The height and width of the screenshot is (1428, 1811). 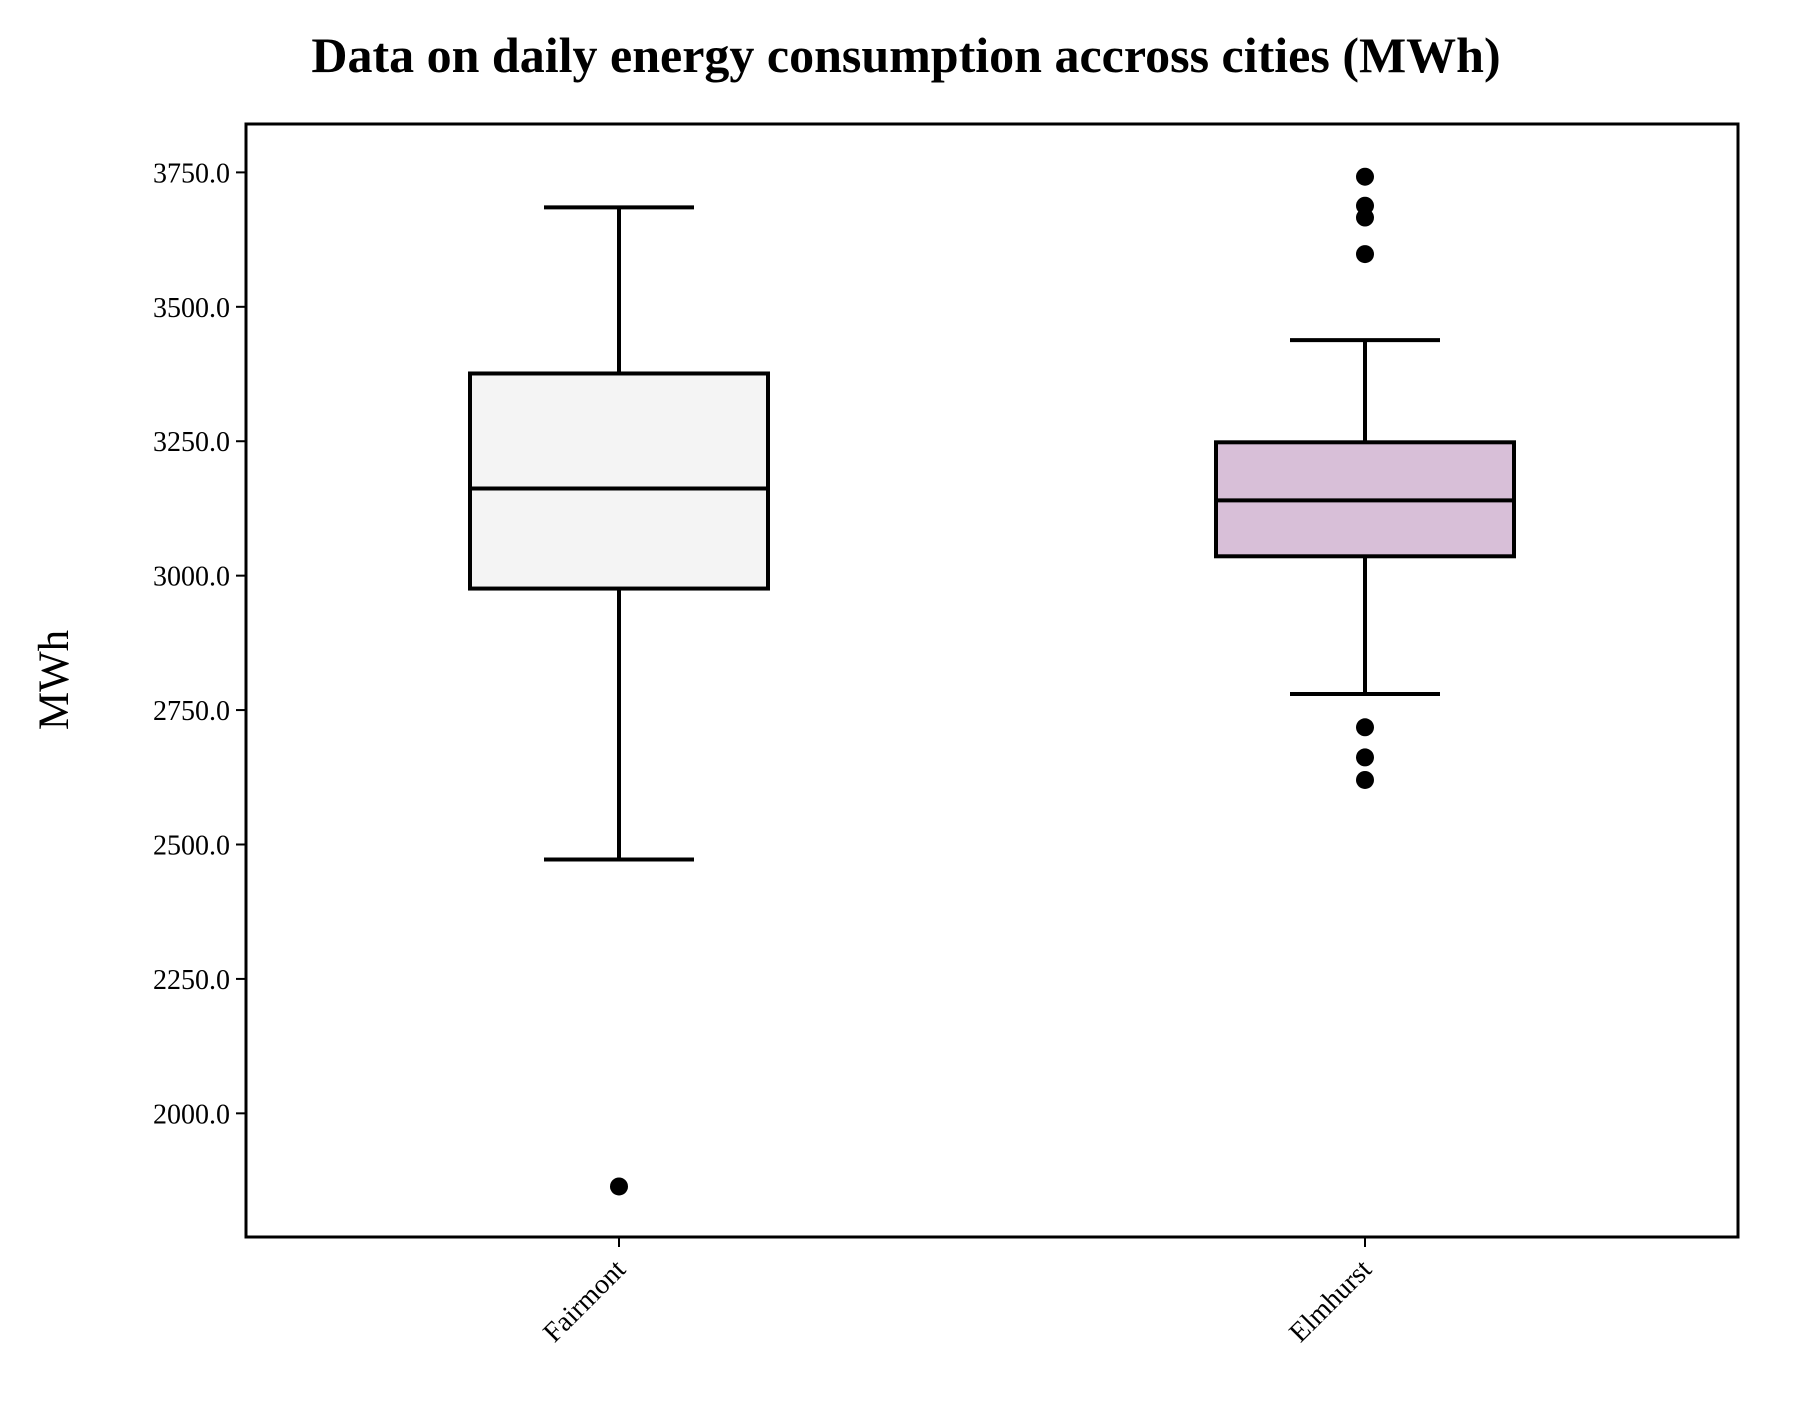 What do you see at coordinates (191, 845) in the screenshot?
I see `y-tick-label: 2500.0` at bounding box center [191, 845].